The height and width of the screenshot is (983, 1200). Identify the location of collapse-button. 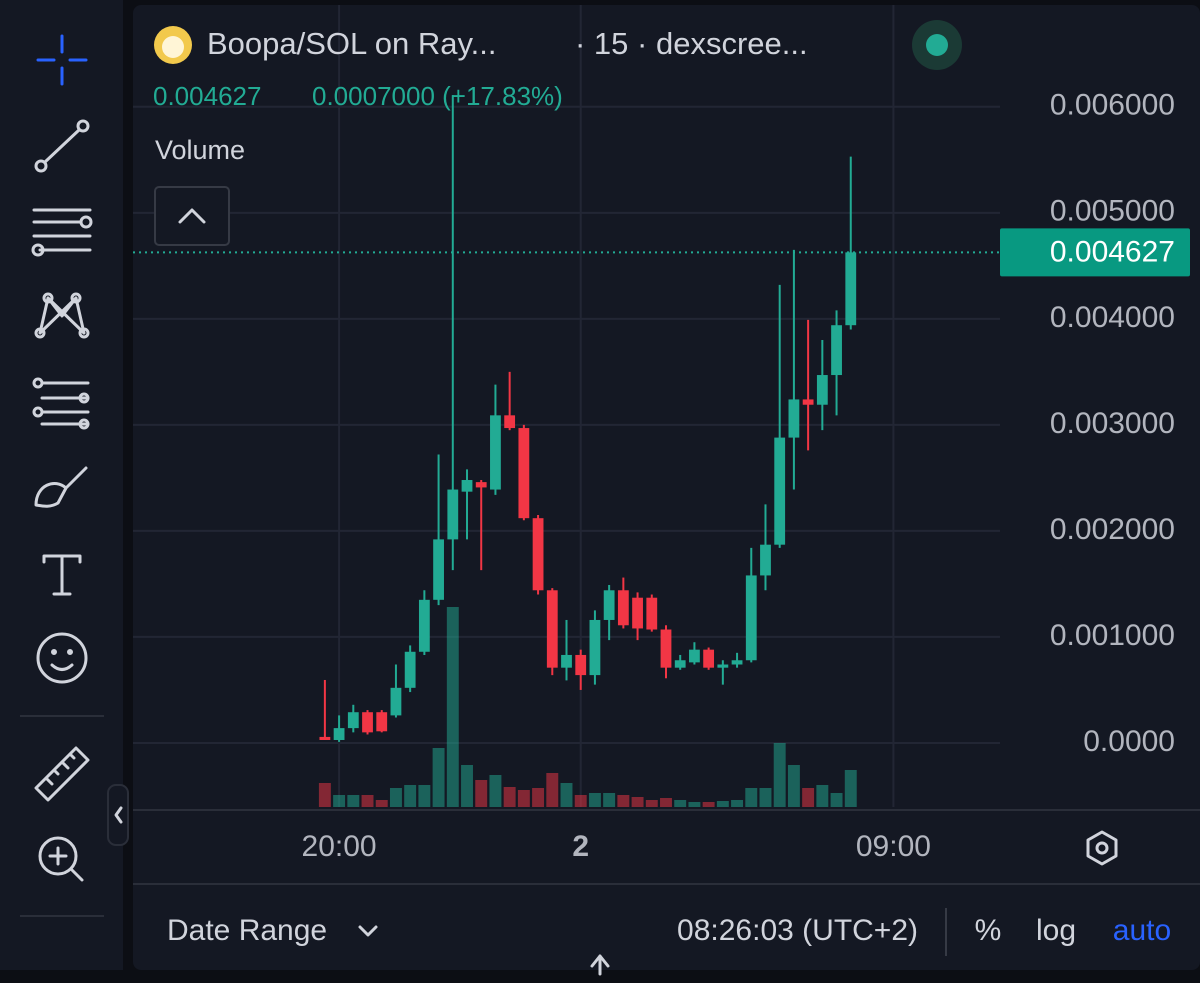
(192, 216).